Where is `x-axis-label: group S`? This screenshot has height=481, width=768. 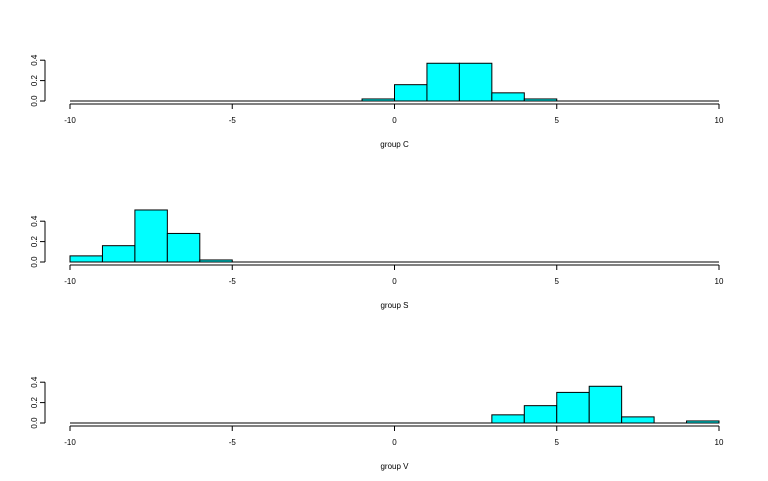
x-axis-label: group S is located at coordinates (394, 305).